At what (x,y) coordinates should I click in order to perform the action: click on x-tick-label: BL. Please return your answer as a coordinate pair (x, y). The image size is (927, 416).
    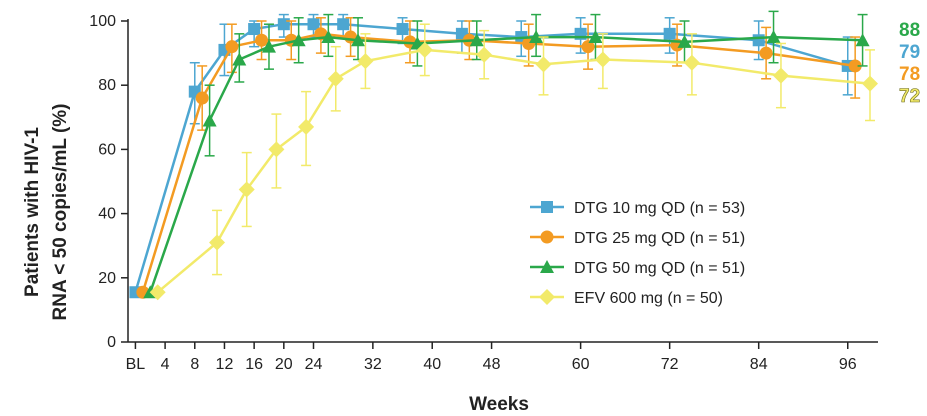
    Looking at the image, I should click on (136, 364).